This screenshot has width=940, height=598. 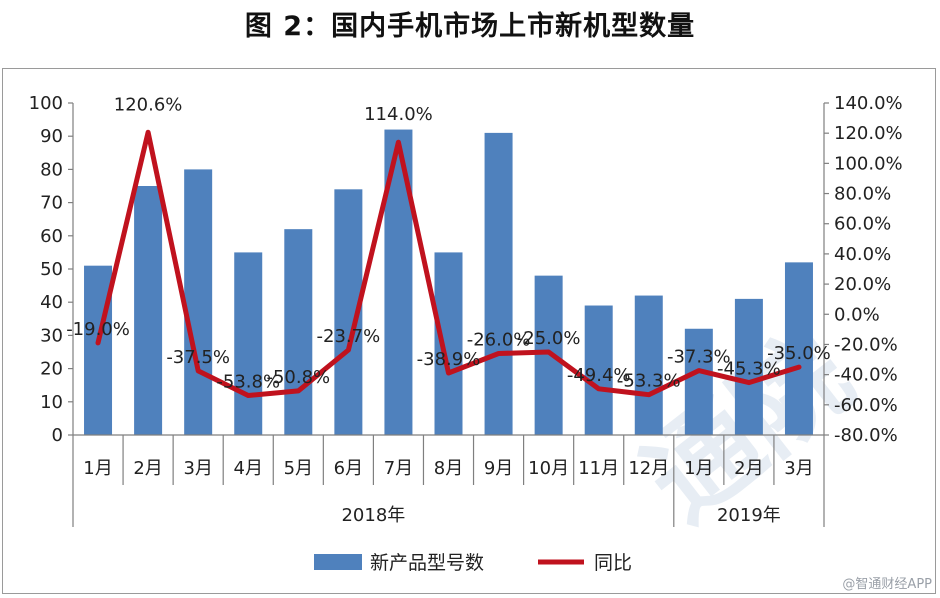 I want to click on yoy-data-label: -23.7%, so click(x=349, y=336).